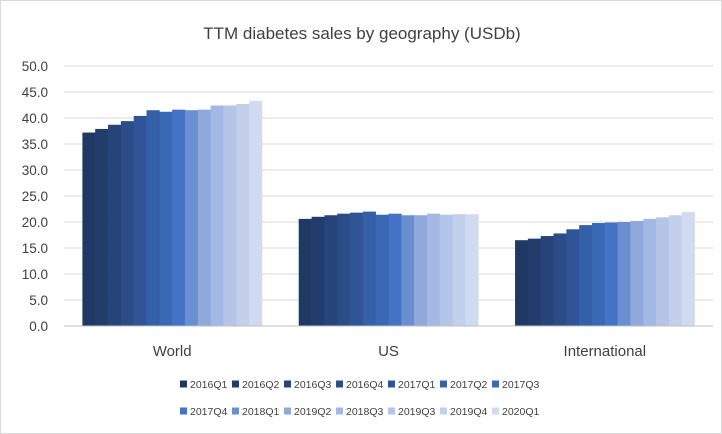  Describe the element at coordinates (521, 385) in the screenshot. I see `legend-label: 2017Q3` at that location.